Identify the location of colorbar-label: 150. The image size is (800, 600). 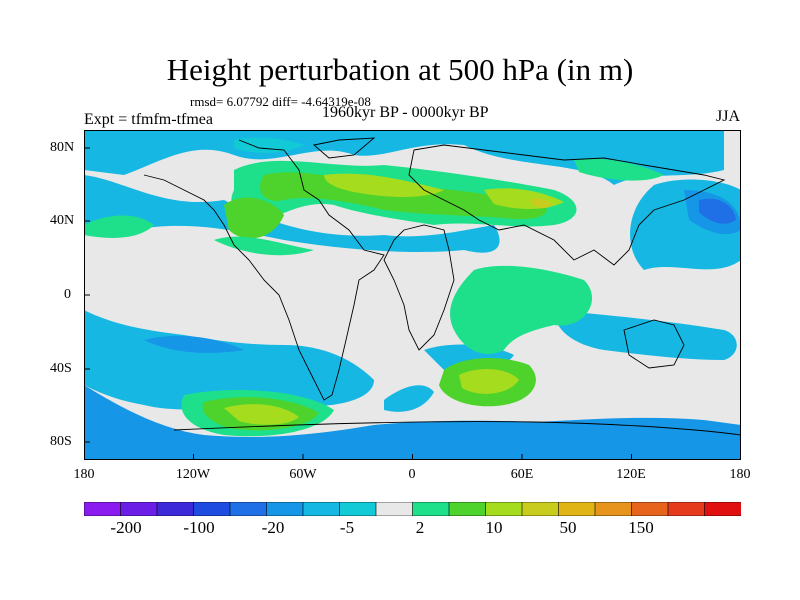
(641, 527).